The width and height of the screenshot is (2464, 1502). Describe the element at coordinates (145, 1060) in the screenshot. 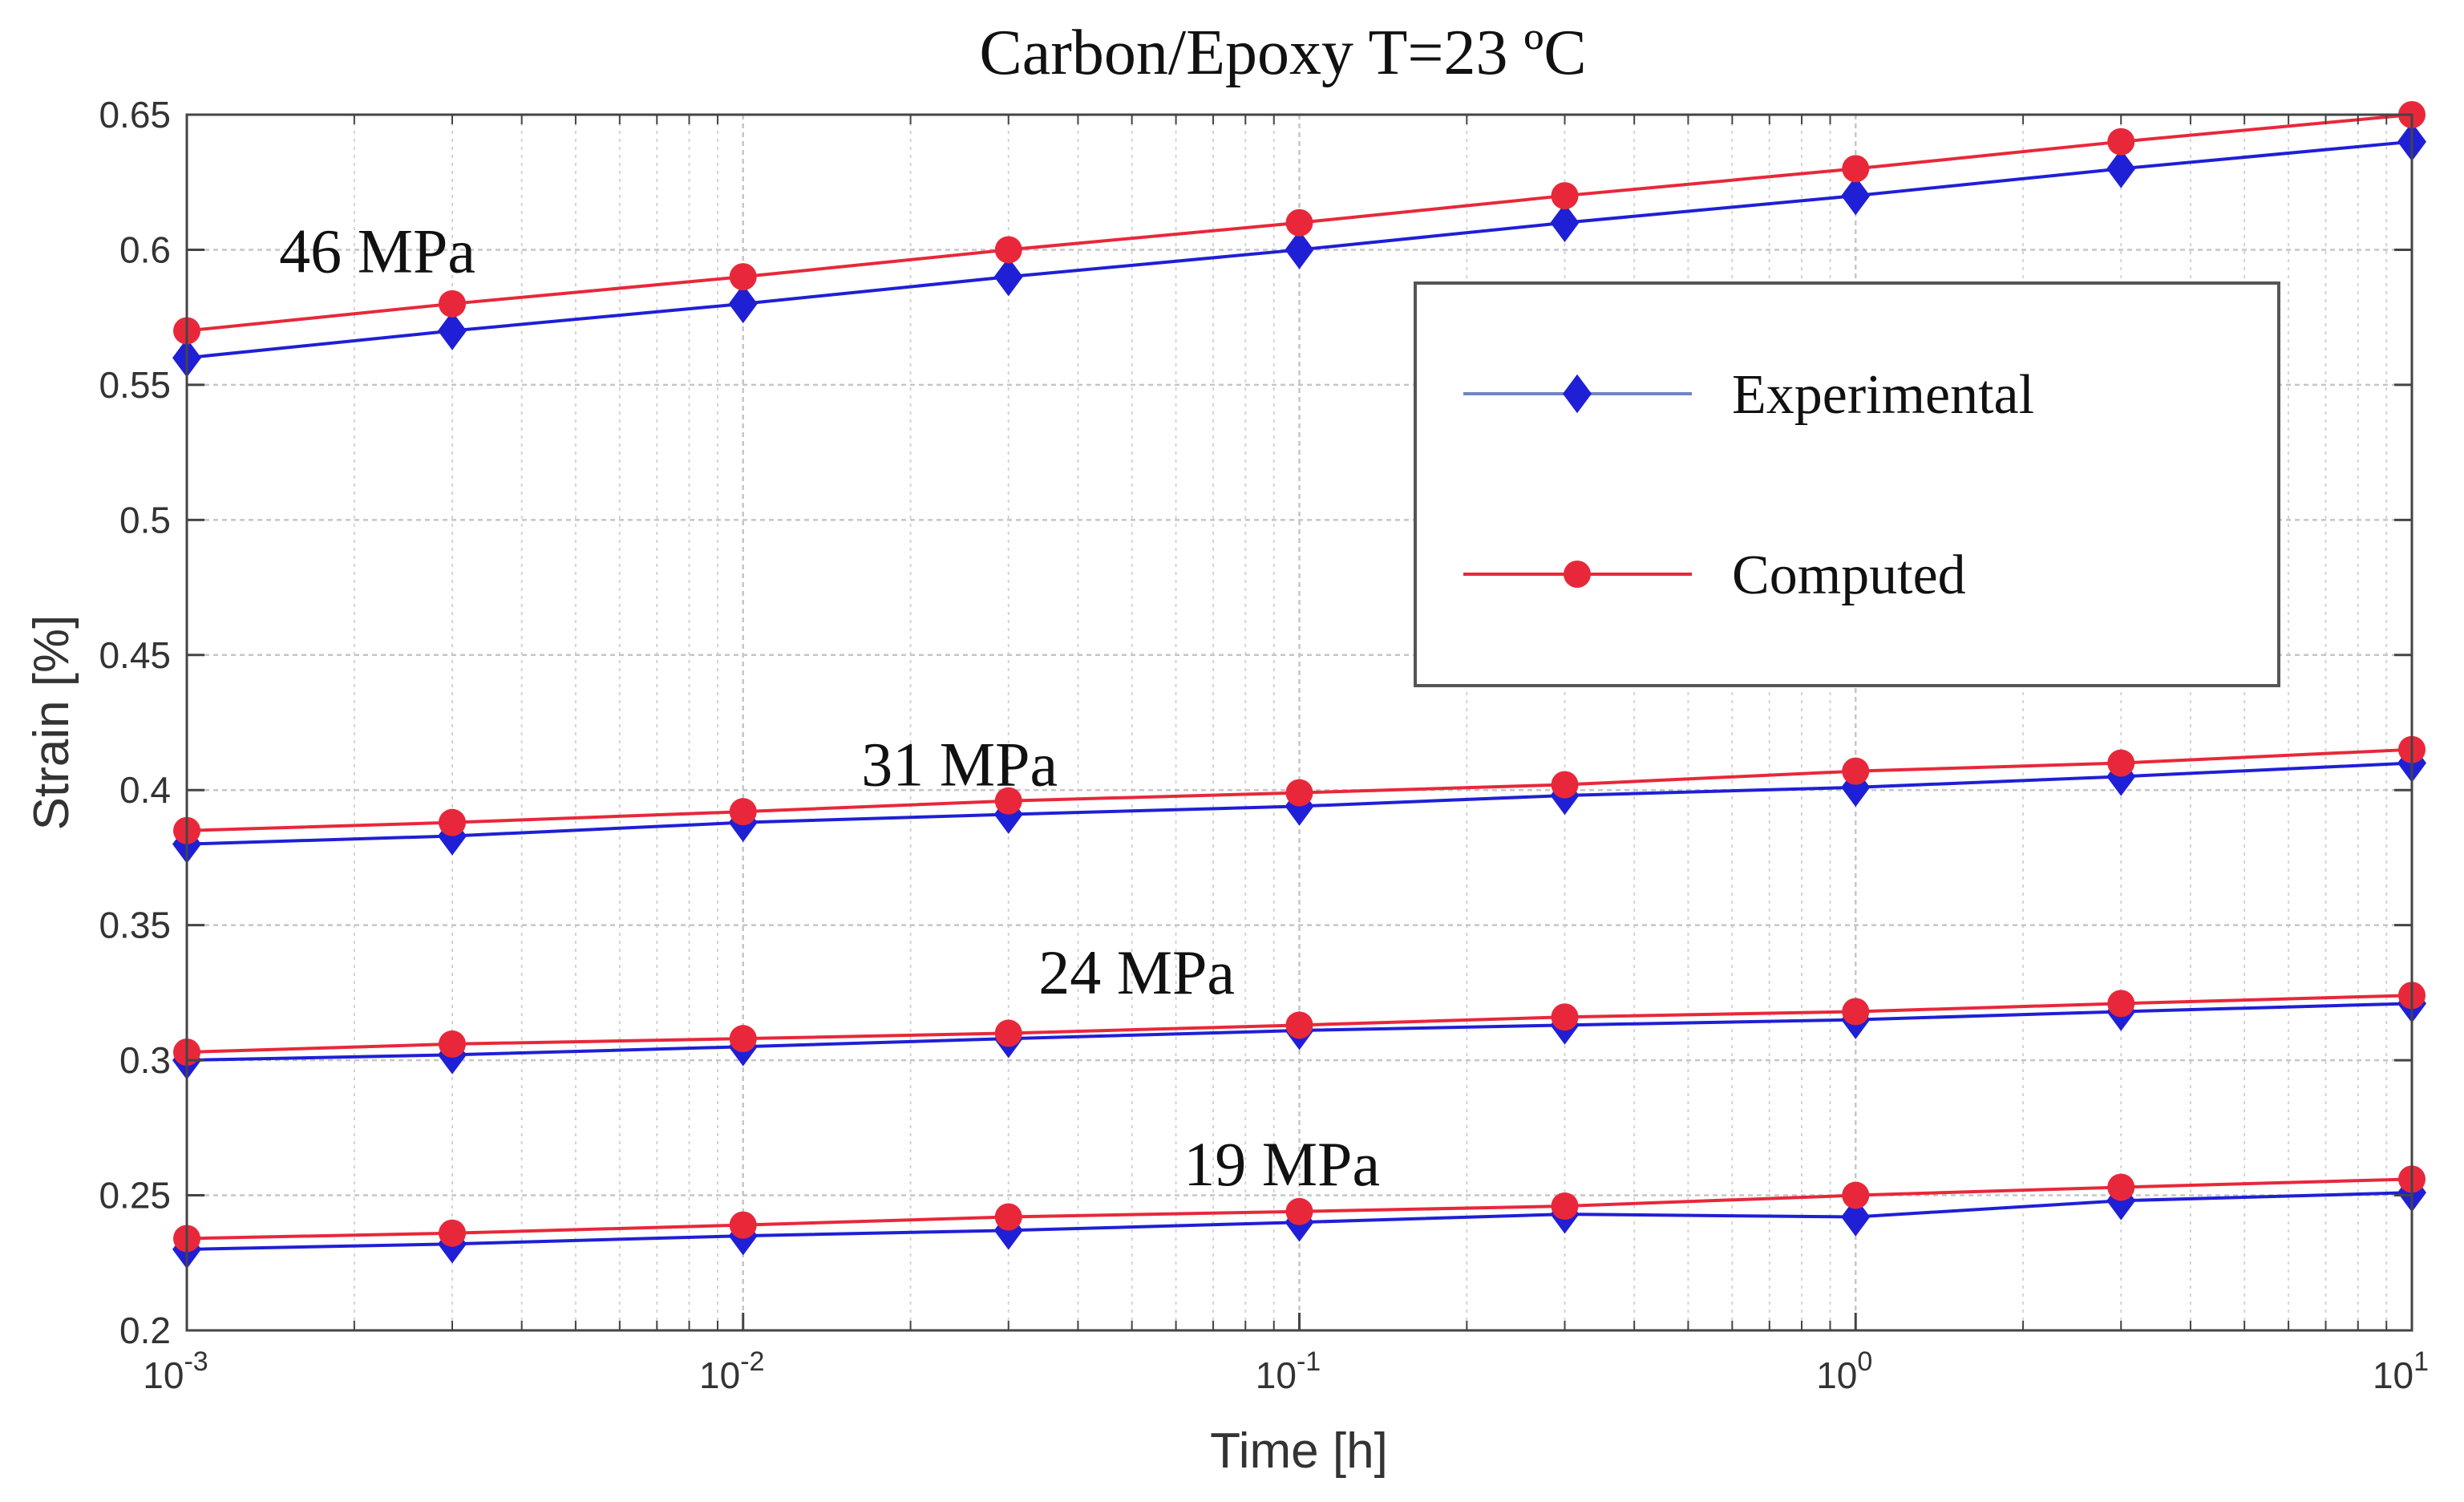

I see `y-tick-label: 0.3` at that location.